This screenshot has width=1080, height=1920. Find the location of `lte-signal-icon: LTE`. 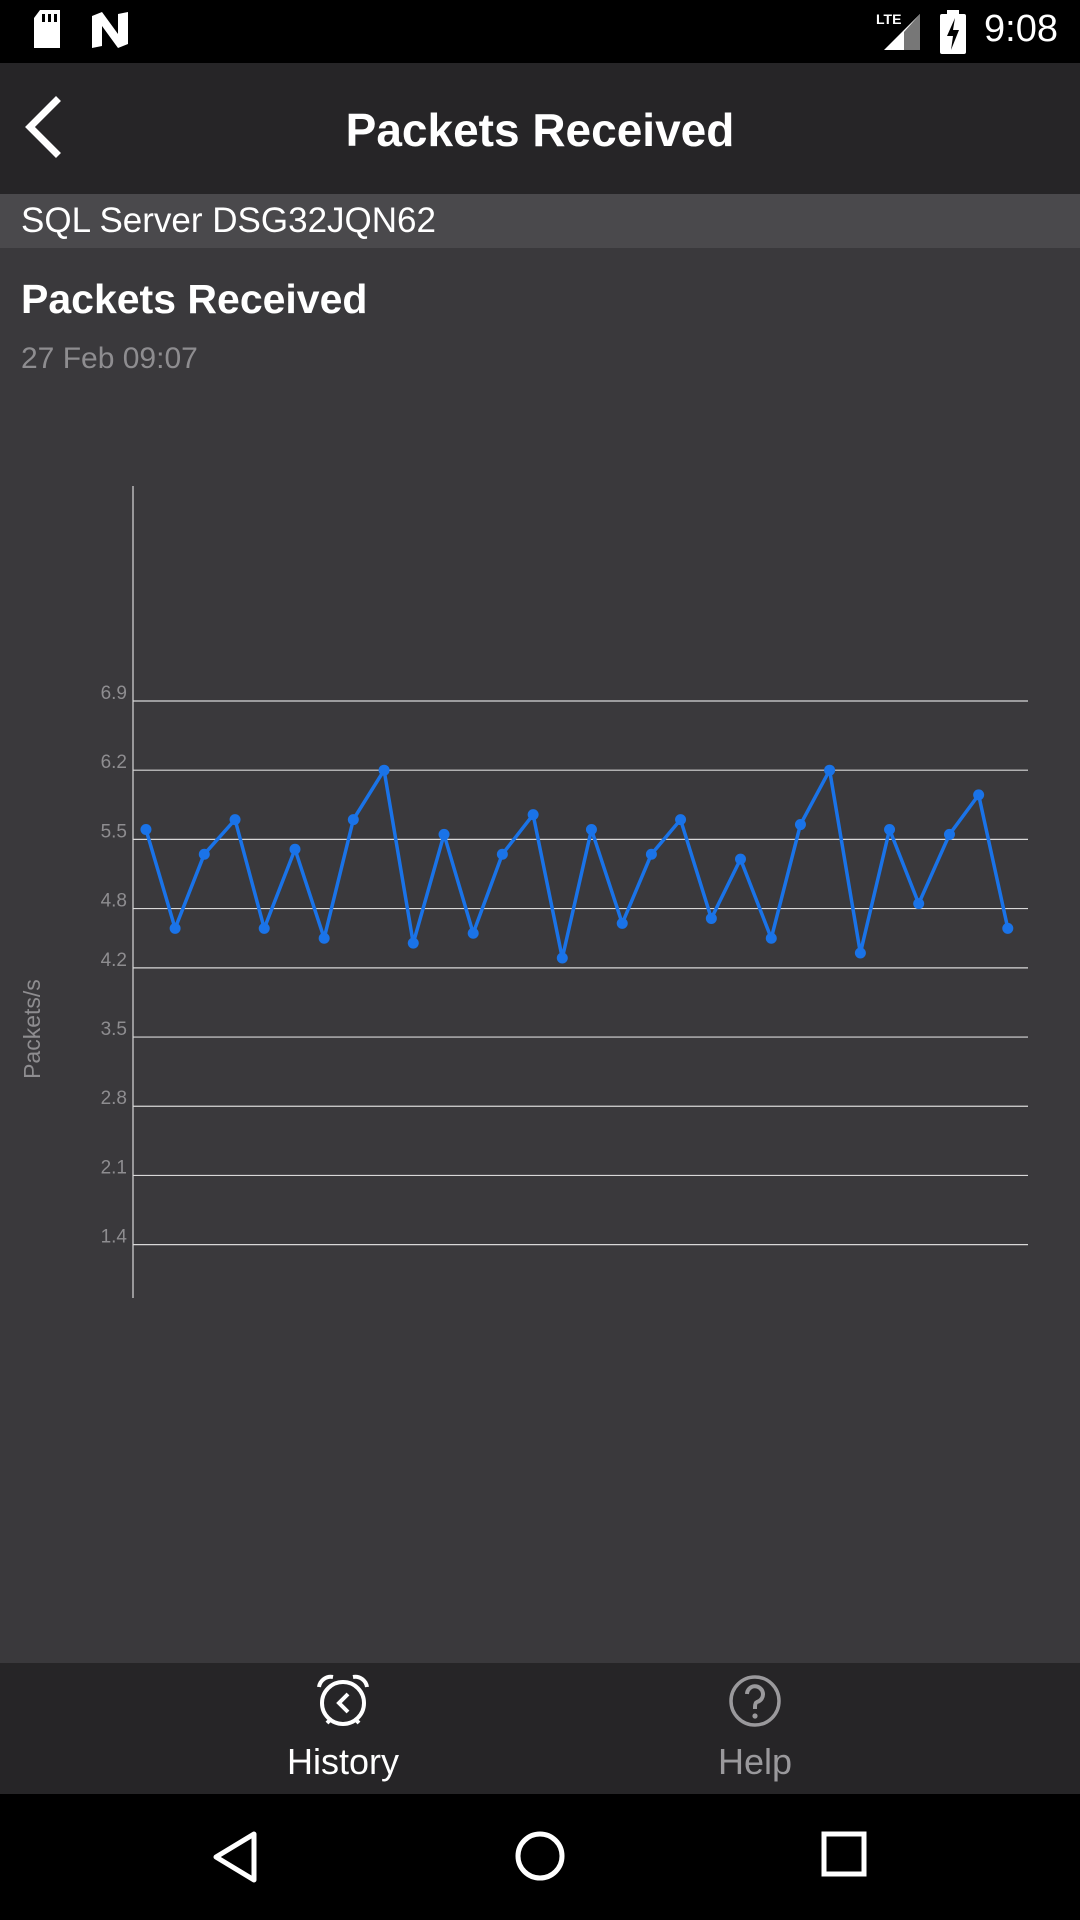

lte-signal-icon: LTE is located at coordinates (898, 30).